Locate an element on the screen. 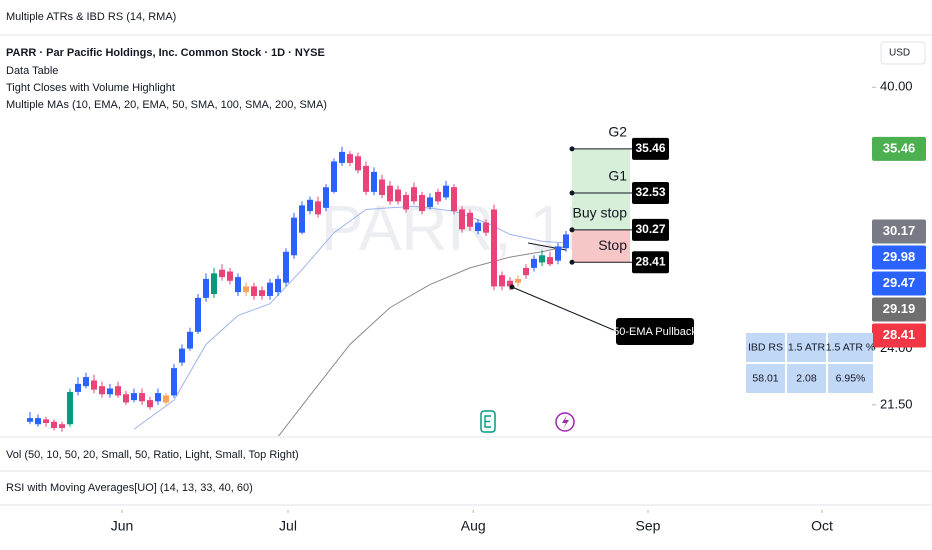  annotation-box is located at coordinates (655, 331).